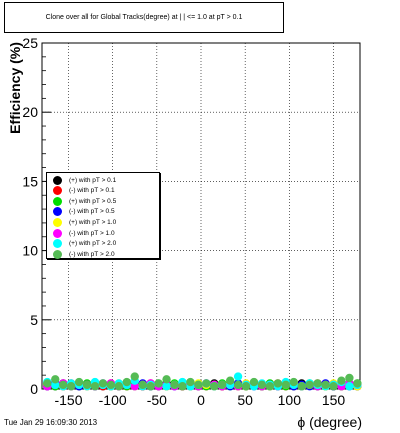  What do you see at coordinates (329, 422) in the screenshot?
I see `x-axis-label: ϕ (degree)` at bounding box center [329, 422].